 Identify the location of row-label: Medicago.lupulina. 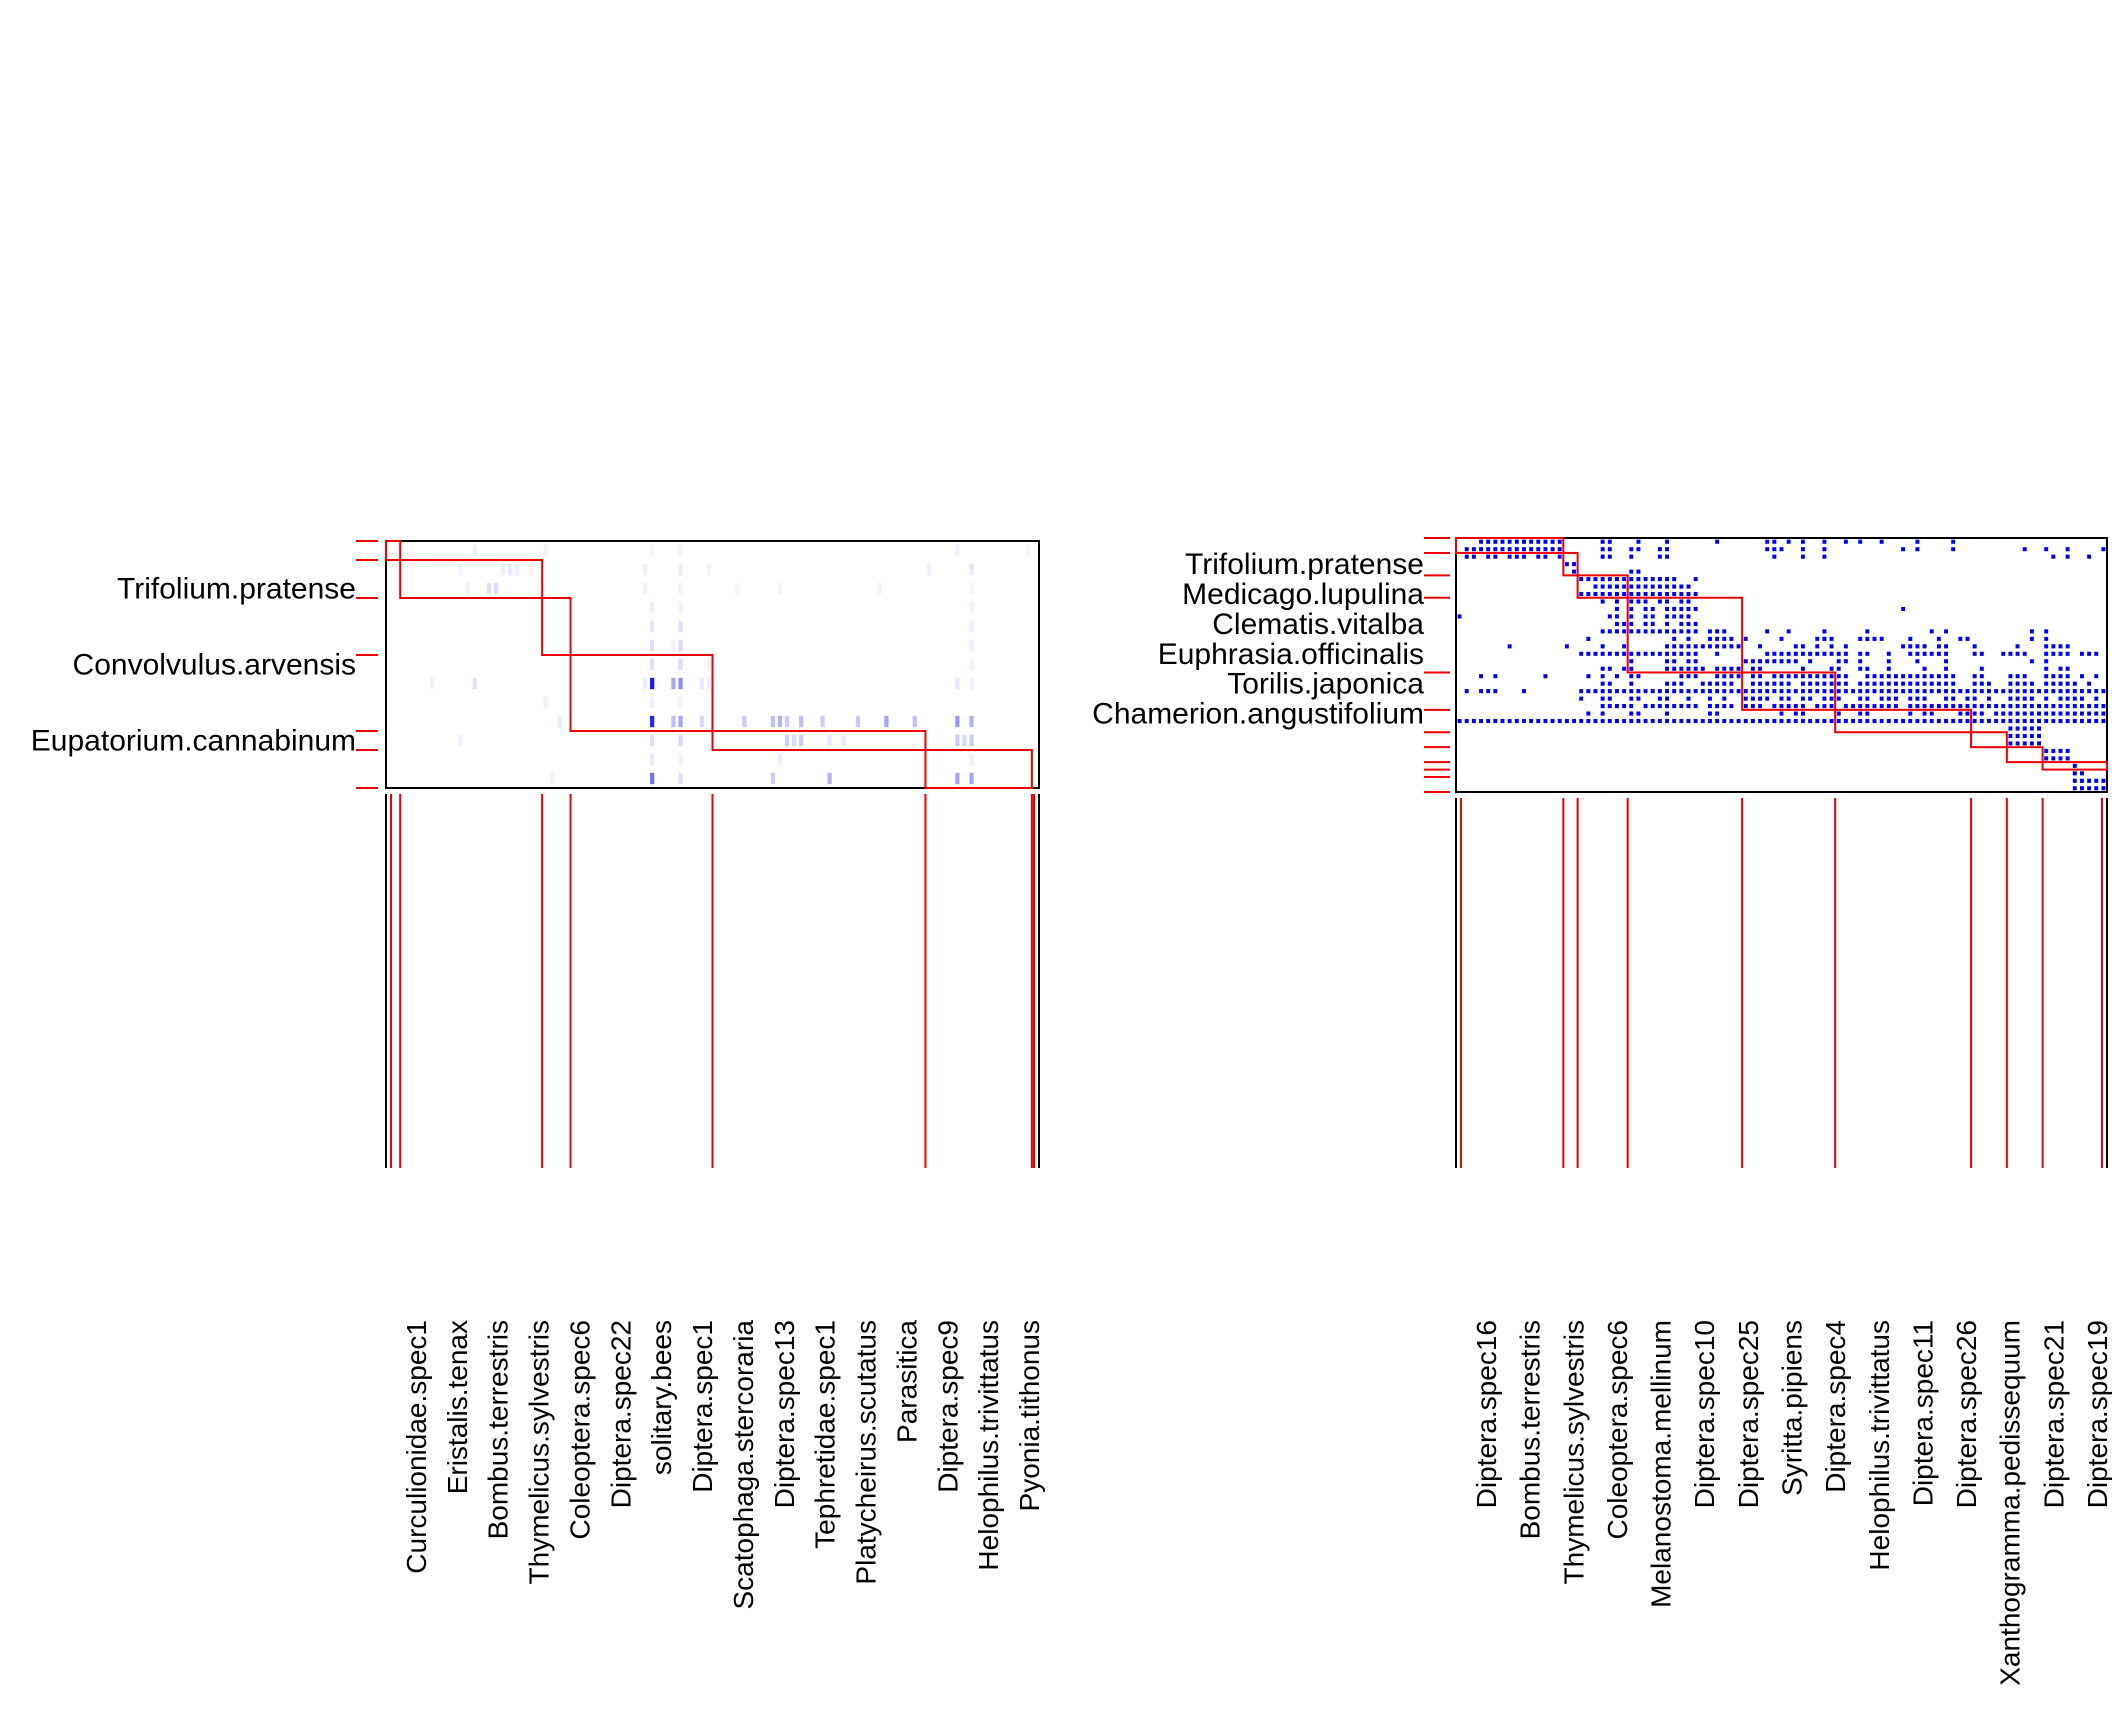
(1303, 594).